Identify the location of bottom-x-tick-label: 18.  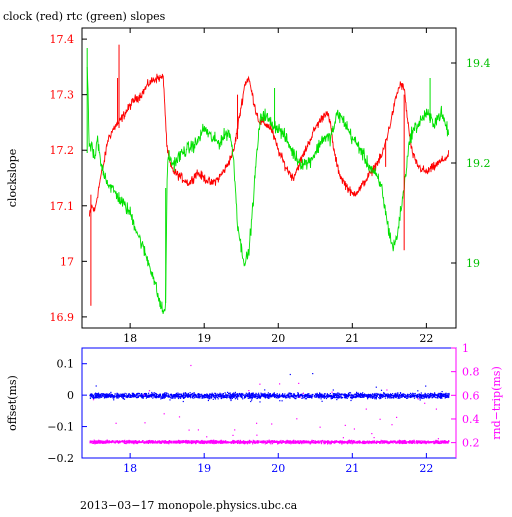
(130, 468).